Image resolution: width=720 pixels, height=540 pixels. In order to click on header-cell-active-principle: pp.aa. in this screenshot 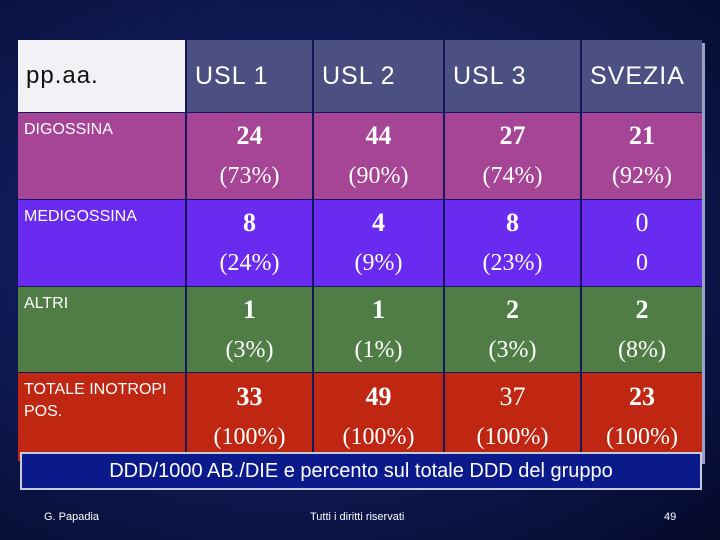, I will do `click(102, 76)`.